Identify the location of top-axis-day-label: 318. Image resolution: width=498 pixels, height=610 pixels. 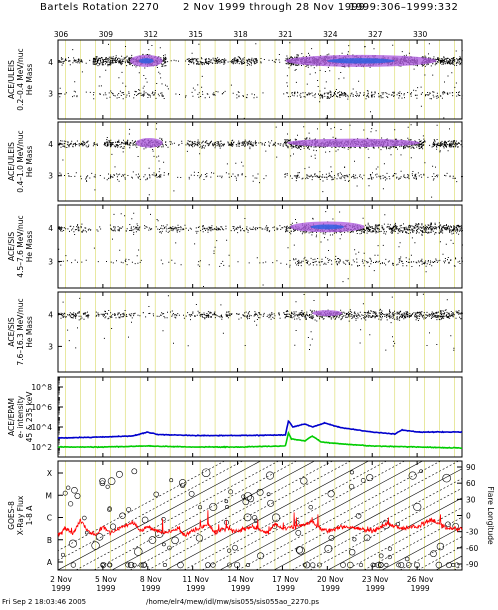
(240, 34).